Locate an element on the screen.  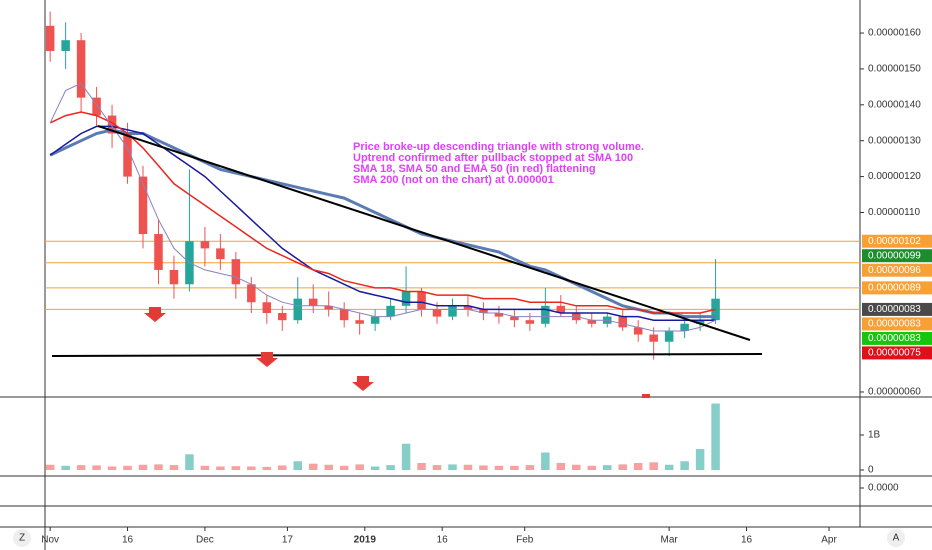
price-label: 0.00000096 is located at coordinates (894, 270).